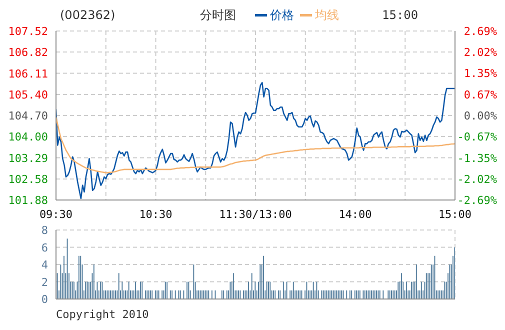  What do you see at coordinates (44, 299) in the screenshot?
I see `y-tick-label: 0` at bounding box center [44, 299].